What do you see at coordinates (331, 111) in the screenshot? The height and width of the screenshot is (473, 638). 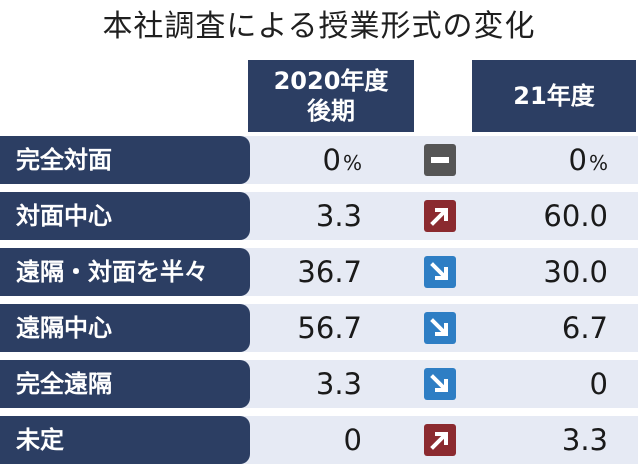 I see `column-header-2020-line2: 後期` at bounding box center [331, 111].